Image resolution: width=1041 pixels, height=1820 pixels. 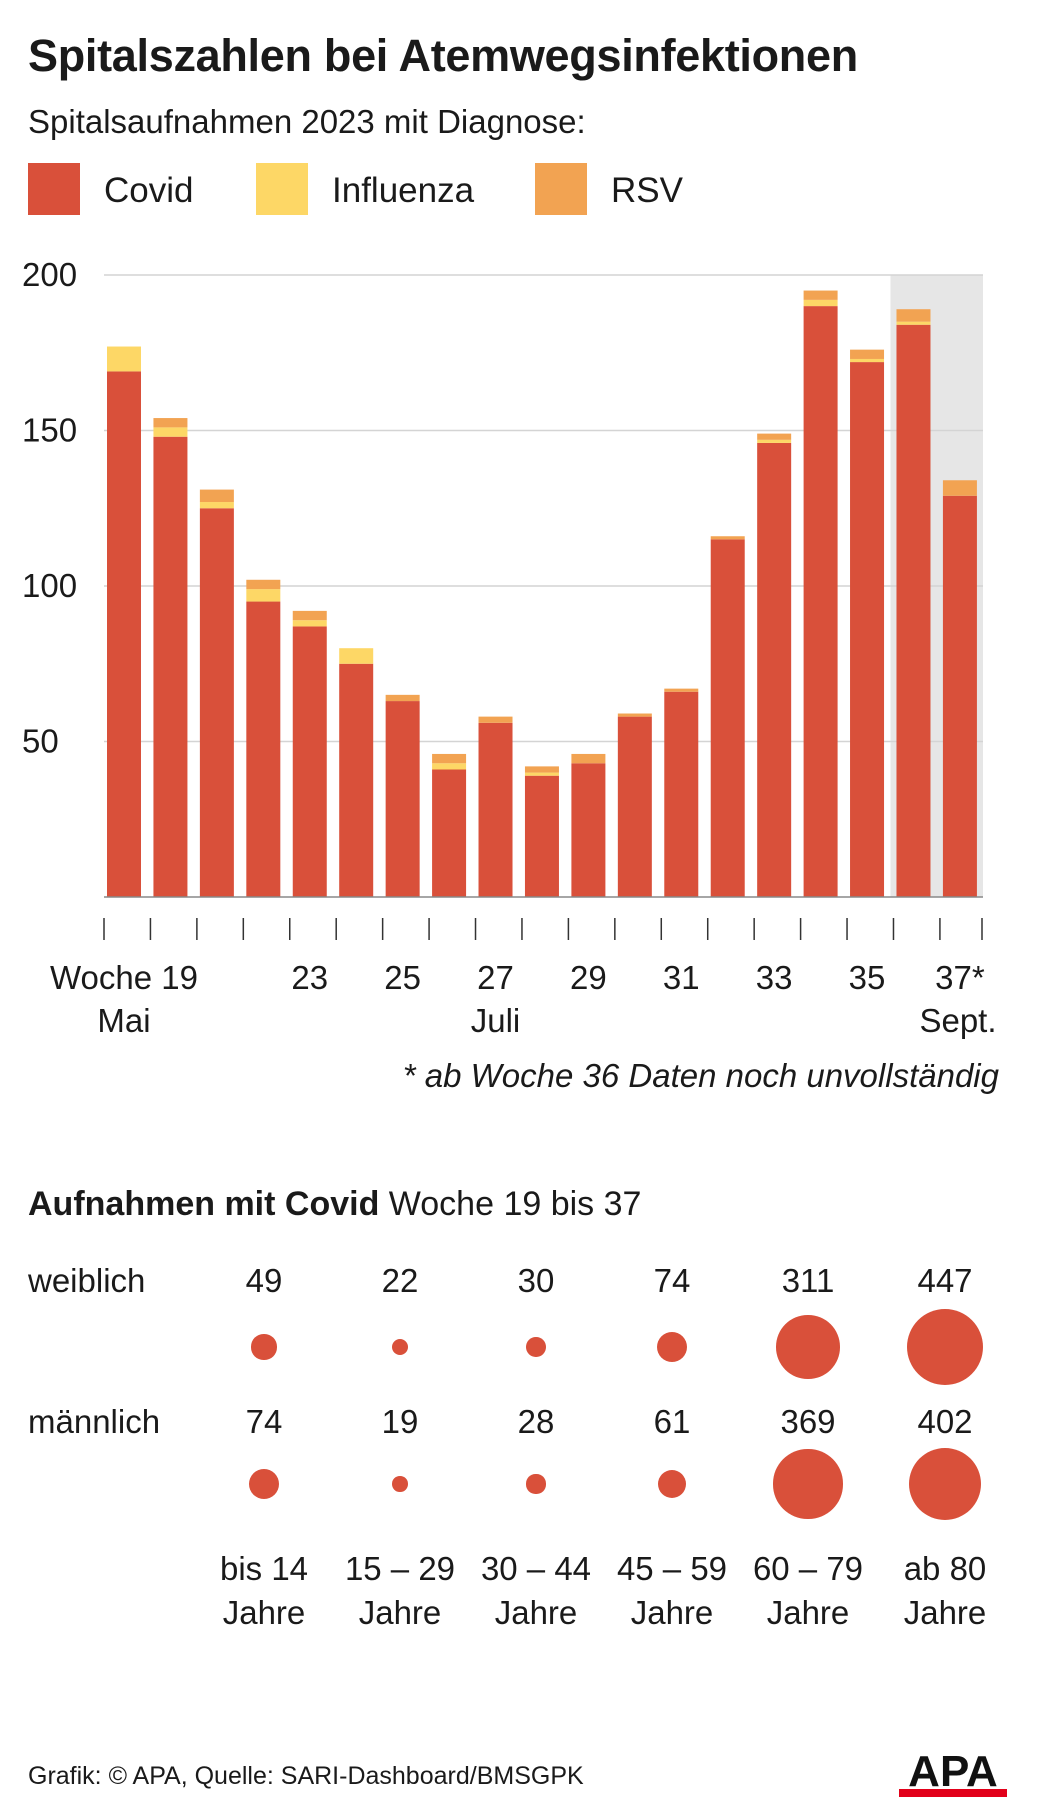 What do you see at coordinates (647, 190) in the screenshot?
I see `legend-label-rsv: RSV` at bounding box center [647, 190].